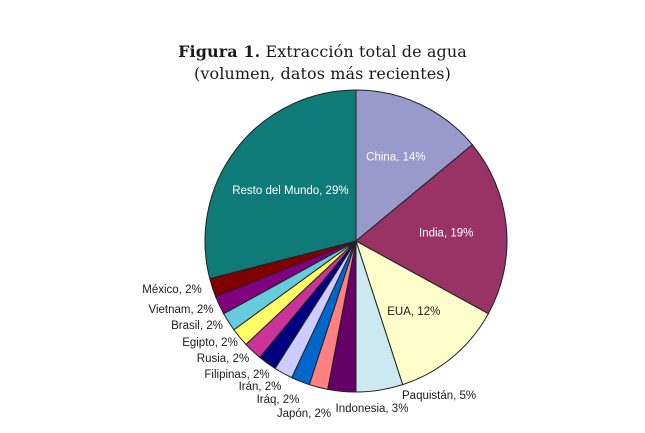 The width and height of the screenshot is (645, 433). Describe the element at coordinates (280, 184) in the screenshot. I see `pie-slice-resto-del-mundo` at that location.